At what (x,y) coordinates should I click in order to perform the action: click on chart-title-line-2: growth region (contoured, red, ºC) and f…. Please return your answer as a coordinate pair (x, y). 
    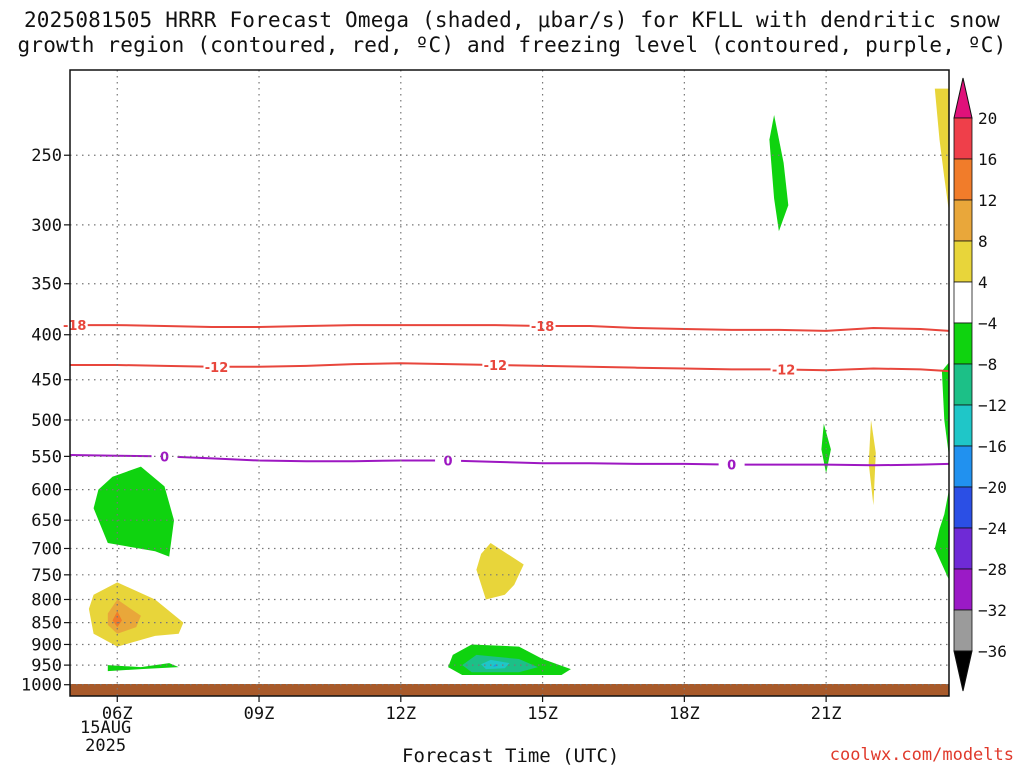
    Looking at the image, I should click on (512, 45).